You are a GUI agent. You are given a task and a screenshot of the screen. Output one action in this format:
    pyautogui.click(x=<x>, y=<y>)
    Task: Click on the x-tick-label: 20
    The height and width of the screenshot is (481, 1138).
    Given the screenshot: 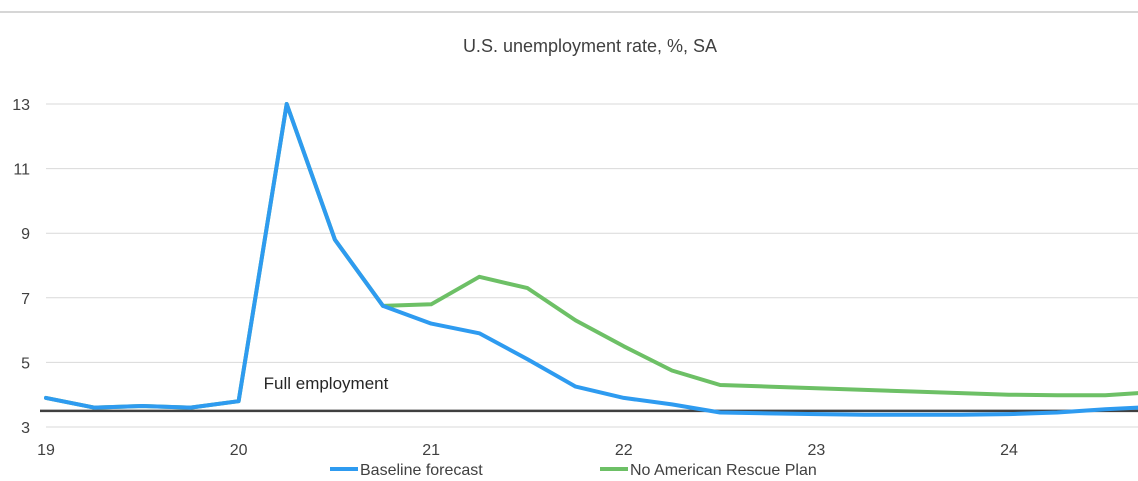 What is the action you would take?
    pyautogui.click(x=239, y=450)
    